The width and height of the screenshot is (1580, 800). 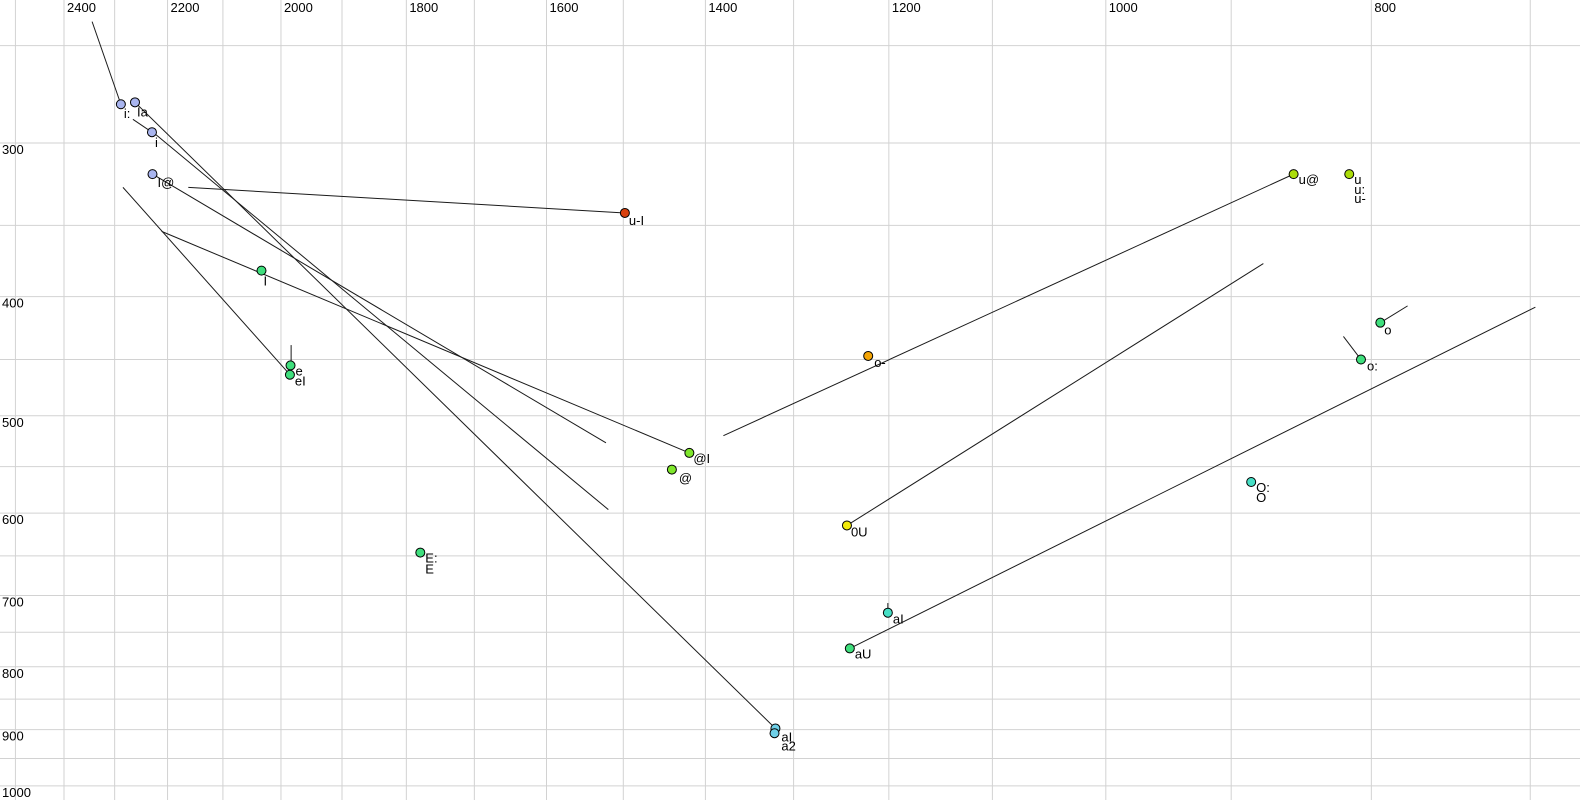 I want to click on vowel-point-u-I, so click(x=624, y=212).